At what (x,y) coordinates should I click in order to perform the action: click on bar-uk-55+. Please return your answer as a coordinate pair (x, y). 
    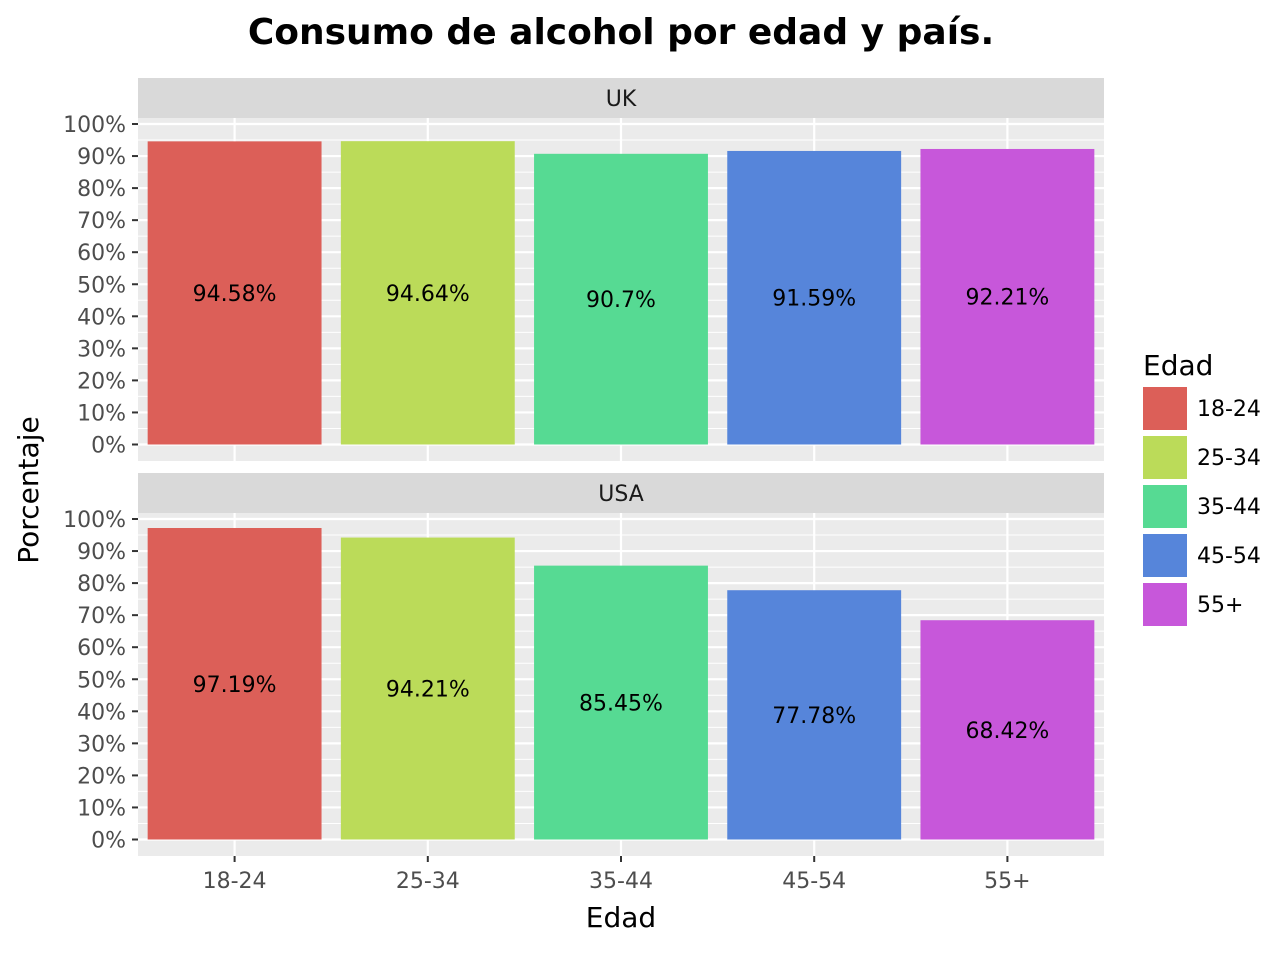
    Looking at the image, I should click on (1007, 296).